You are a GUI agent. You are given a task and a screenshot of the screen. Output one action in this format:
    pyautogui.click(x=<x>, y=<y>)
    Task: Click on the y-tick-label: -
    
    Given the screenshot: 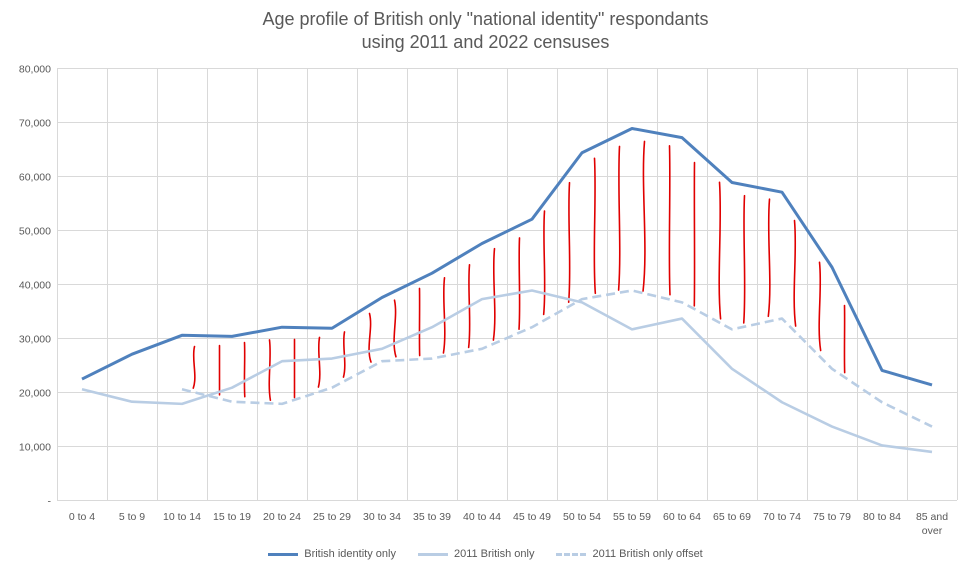 What is the action you would take?
    pyautogui.click(x=50, y=502)
    